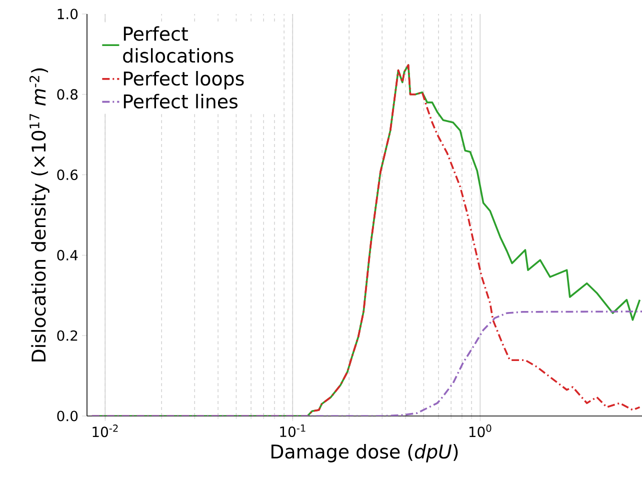 Image resolution: width=642 pixels, height=477 pixels. Describe the element at coordinates (293, 431) in the screenshot. I see `x-tick-label: 10$^{-1}$` at that location.